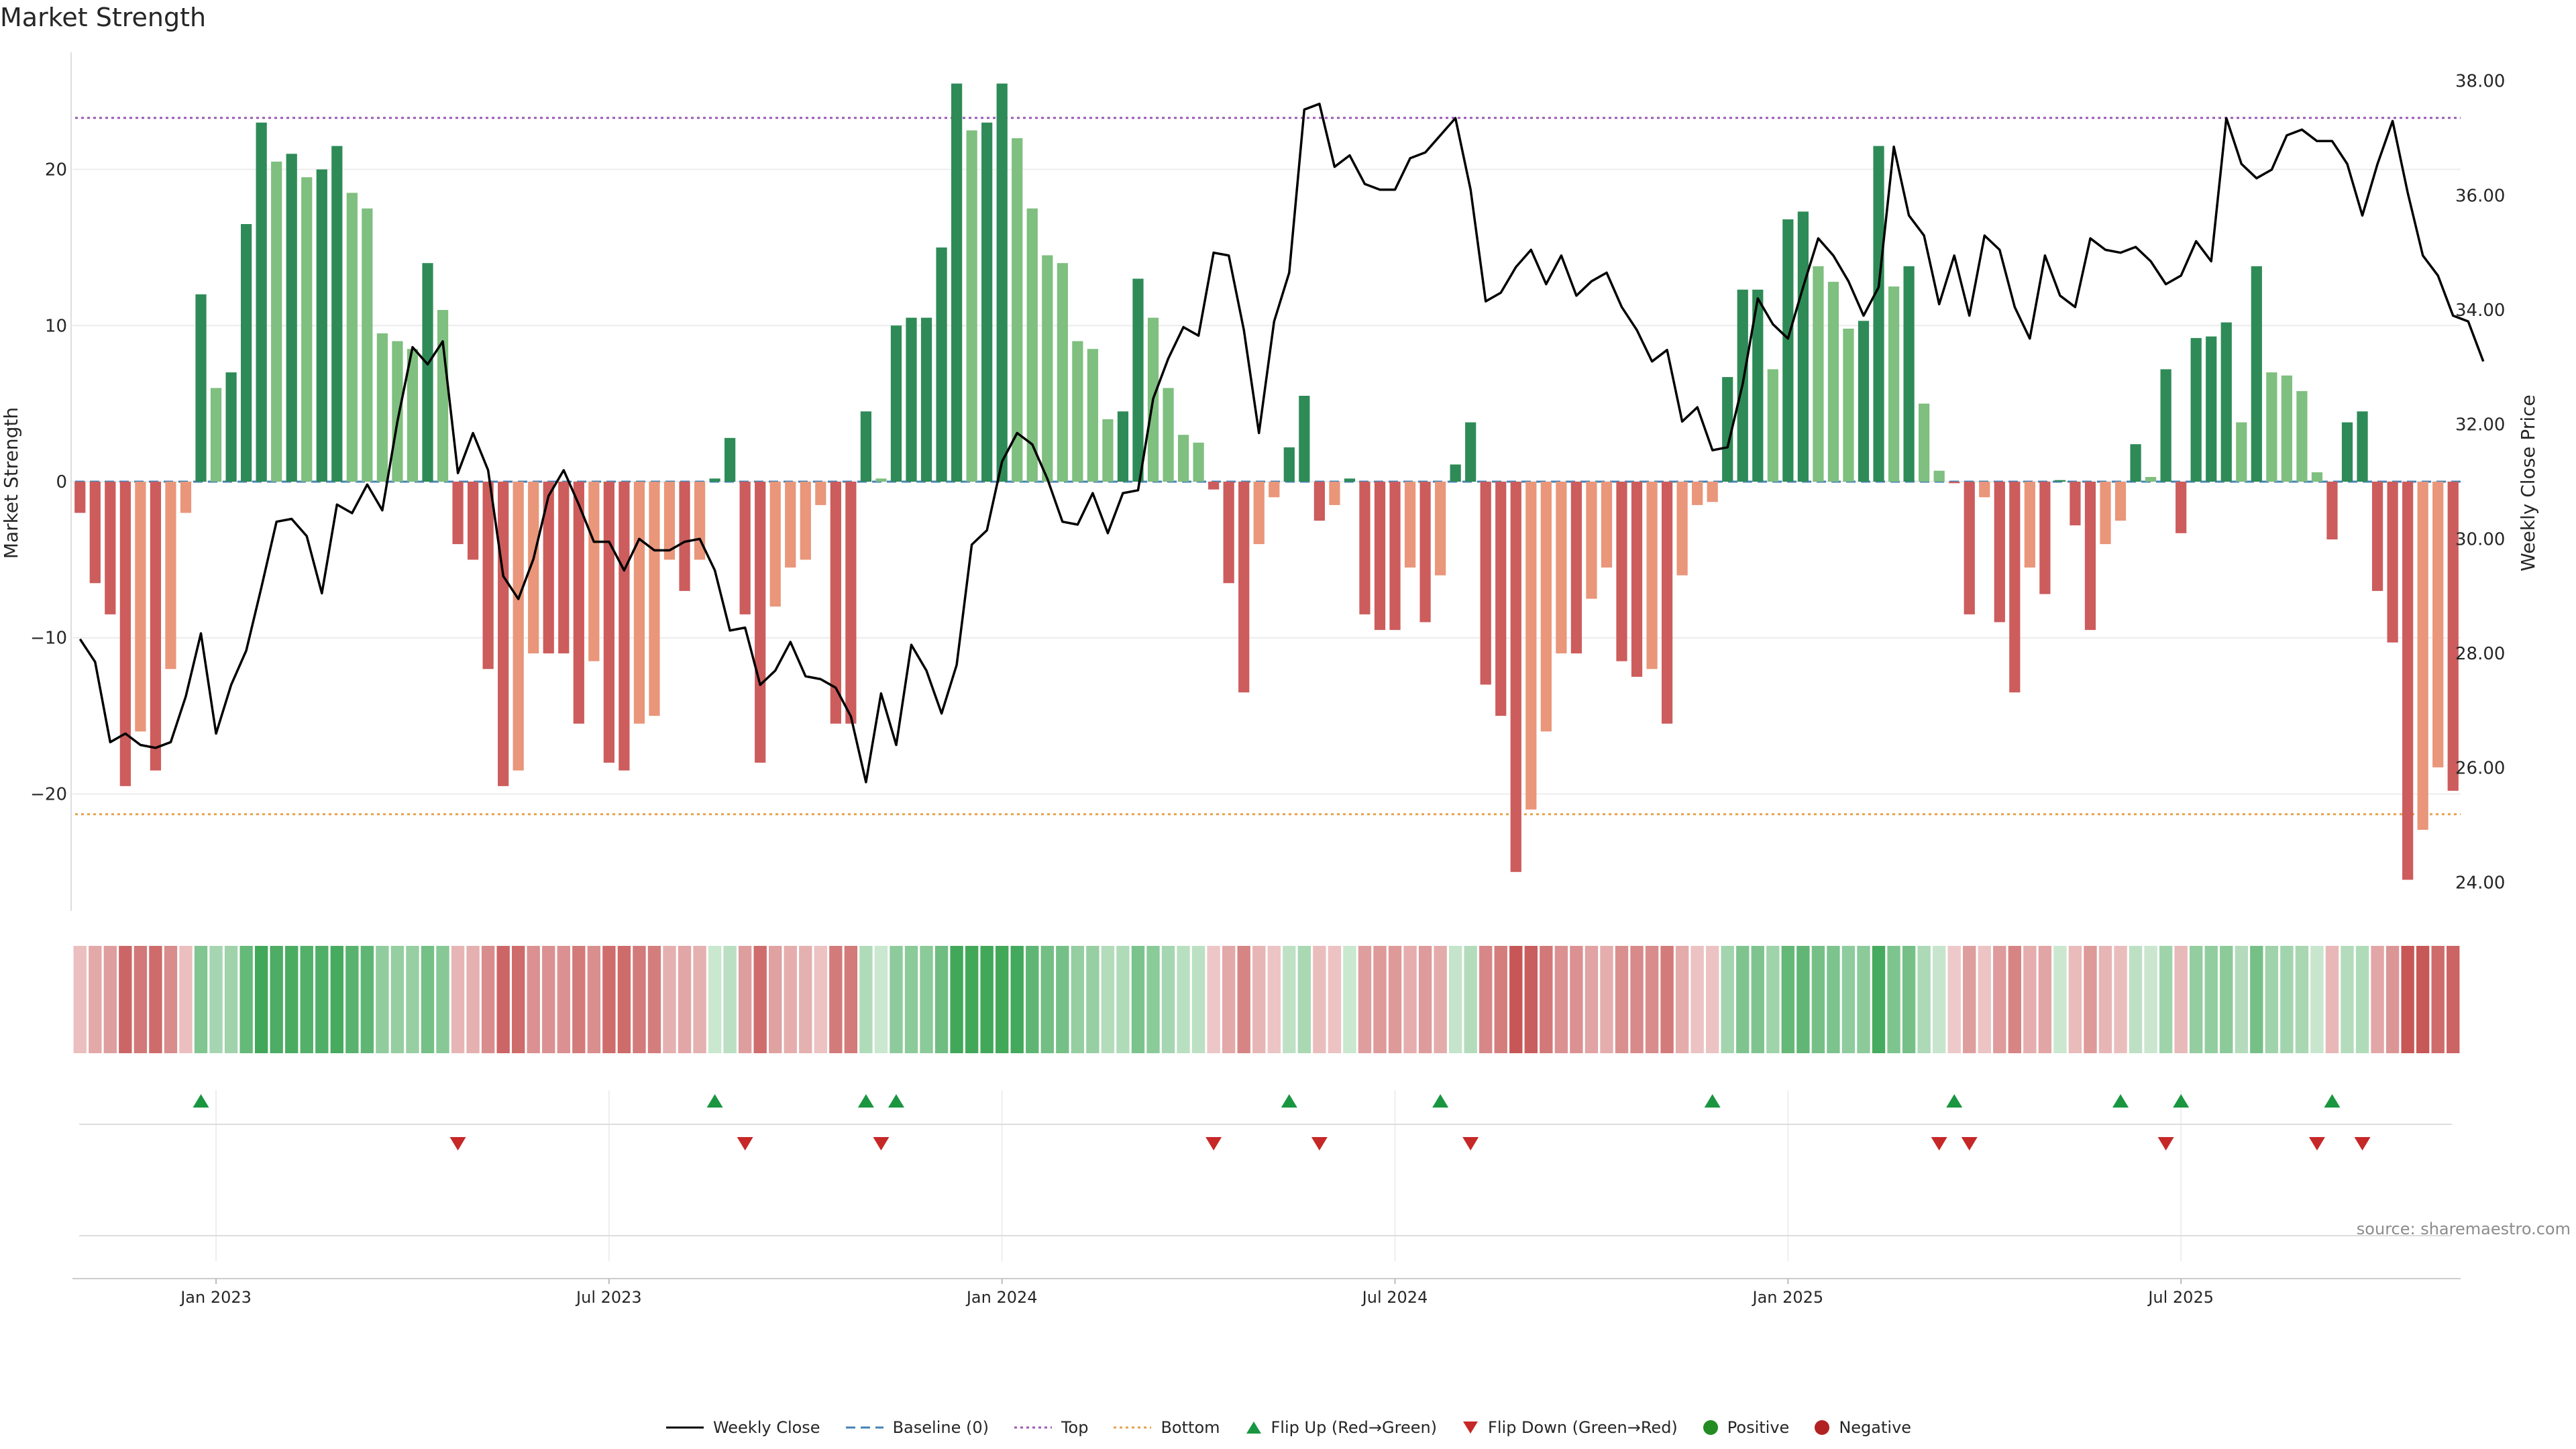  I want to click on legend-label: Flip Down (Green→Red), so click(1583, 1427).